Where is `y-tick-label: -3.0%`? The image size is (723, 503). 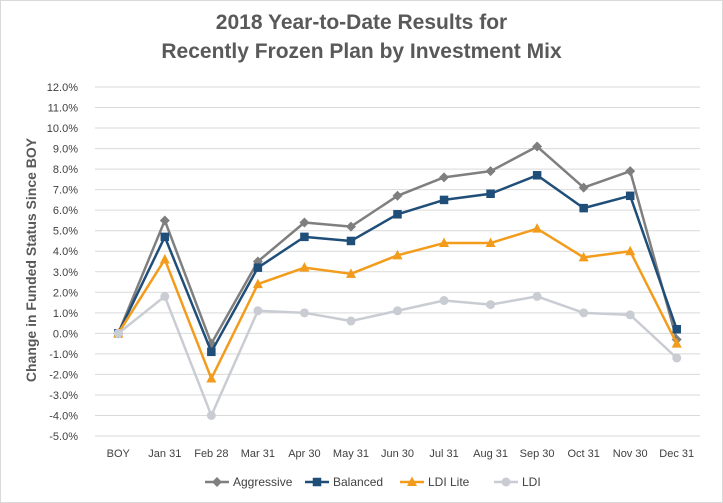 y-tick-label: -3.0% is located at coordinates (63, 396).